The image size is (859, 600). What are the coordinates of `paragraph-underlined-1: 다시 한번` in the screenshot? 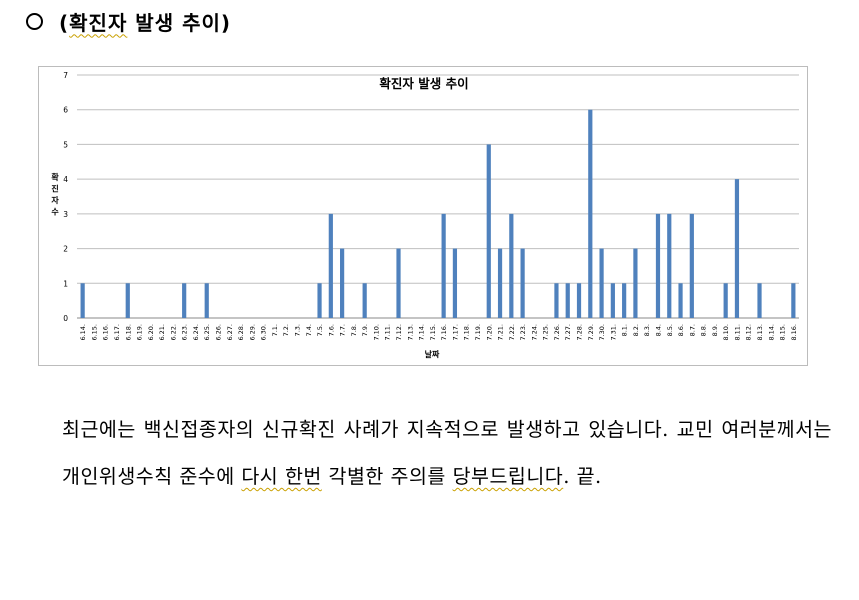 It's located at (281, 476).